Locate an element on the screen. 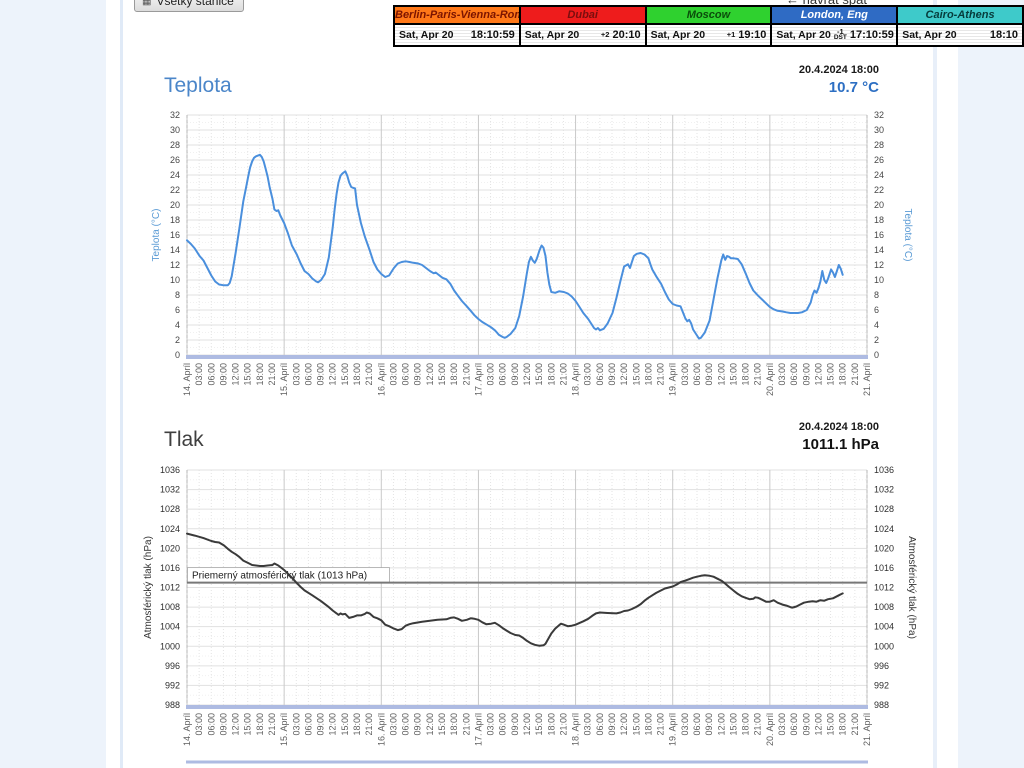 The height and width of the screenshot is (768, 1024). clock-city-label: Dubai is located at coordinates (582, 16).